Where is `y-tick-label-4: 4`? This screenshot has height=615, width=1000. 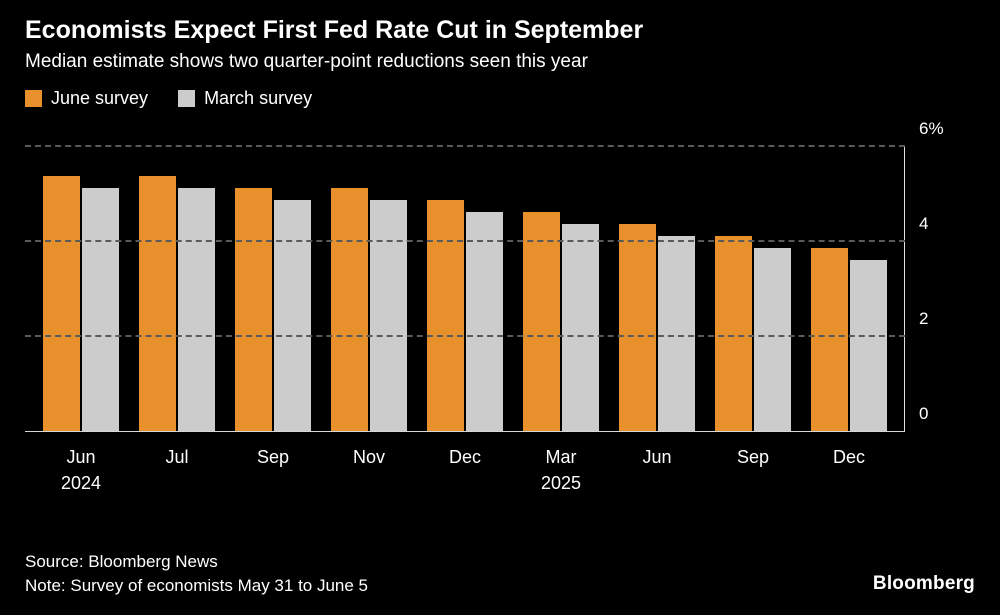
y-tick-label-4: 4 is located at coordinates (924, 223).